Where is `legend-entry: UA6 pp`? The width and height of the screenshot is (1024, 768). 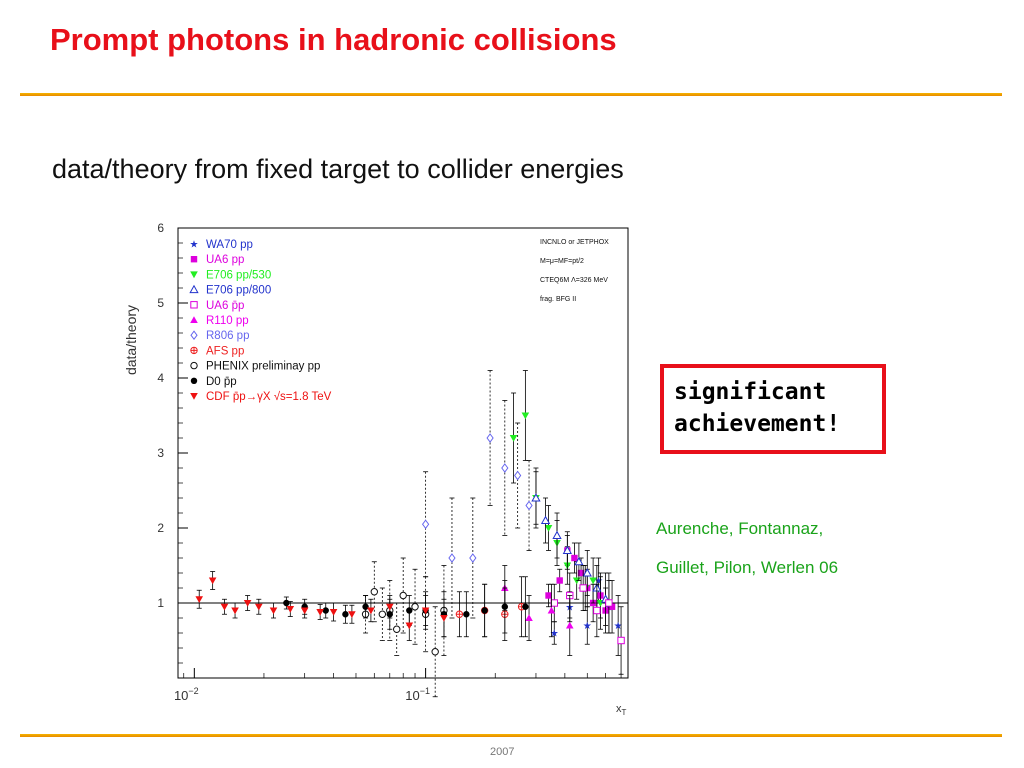 legend-entry: UA6 pp is located at coordinates (225, 260).